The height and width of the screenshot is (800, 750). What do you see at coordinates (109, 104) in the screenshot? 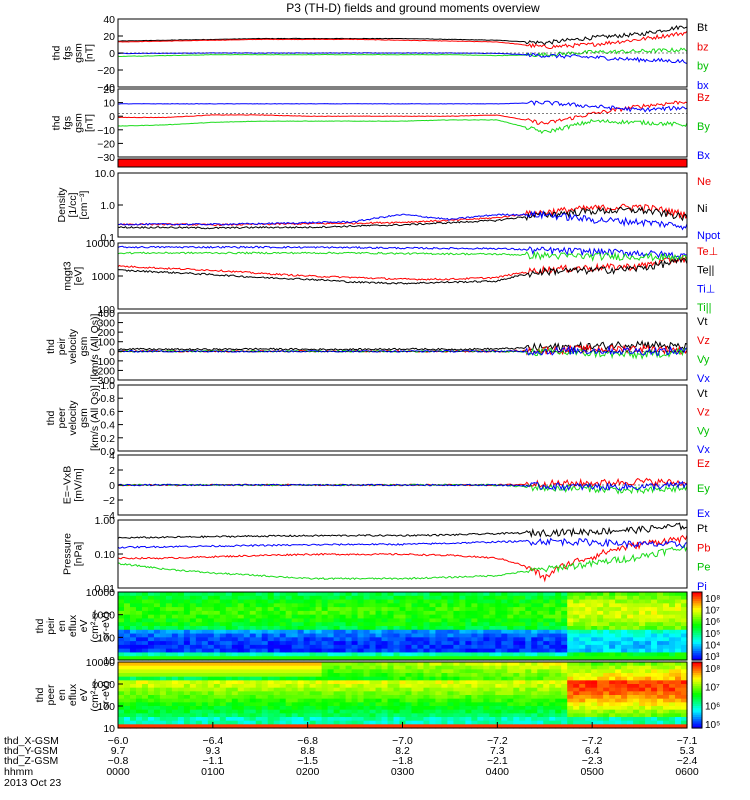
I see `y-tick-label: 10` at bounding box center [109, 104].